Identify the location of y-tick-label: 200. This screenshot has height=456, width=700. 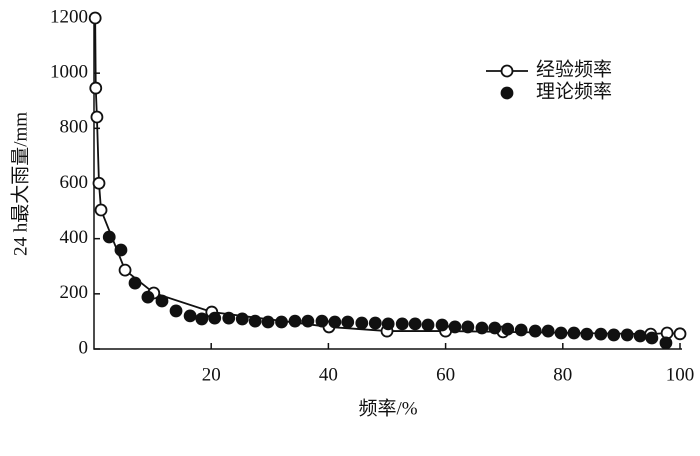
(74, 292).